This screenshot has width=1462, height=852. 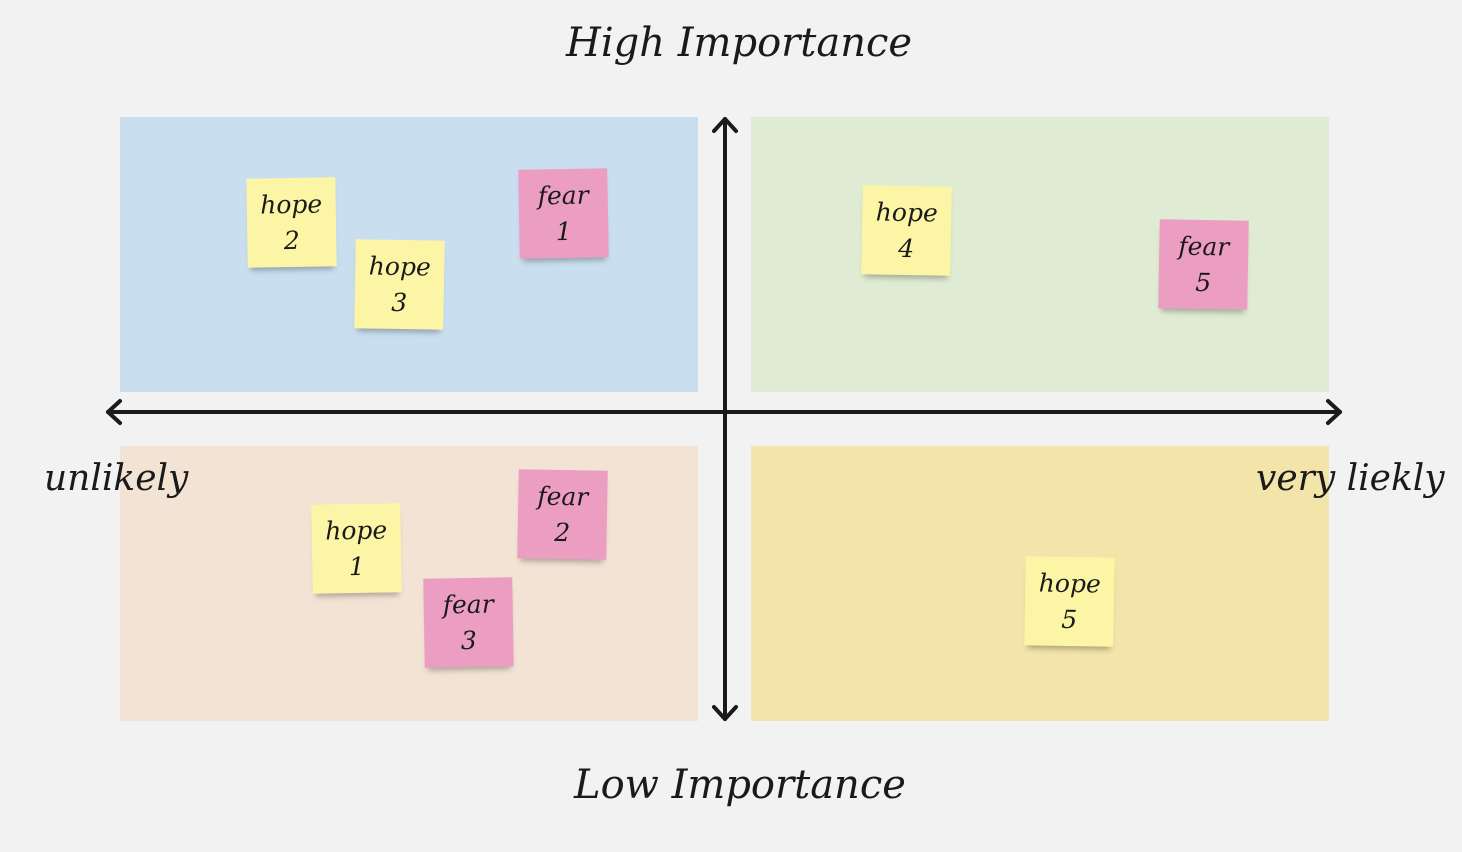 What do you see at coordinates (356, 548) in the screenshot?
I see `sticky-note: hope 1` at bounding box center [356, 548].